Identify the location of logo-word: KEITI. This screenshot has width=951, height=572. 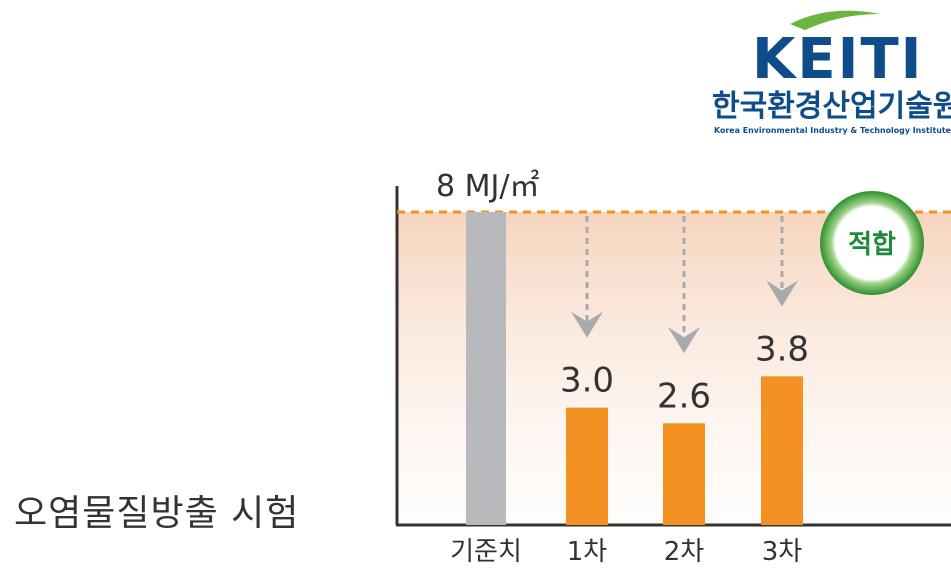
(838, 59).